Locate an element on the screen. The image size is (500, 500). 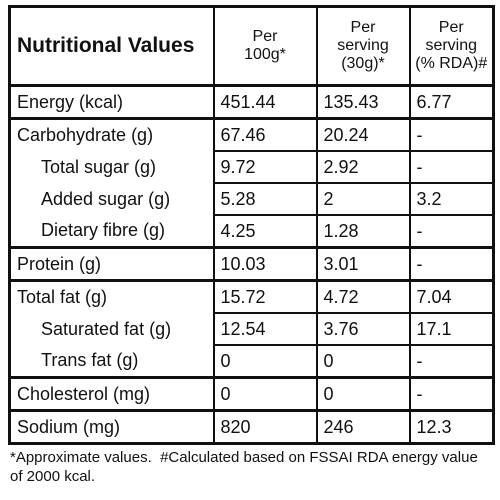
nutrient-value: 12.54 is located at coordinates (265, 329).